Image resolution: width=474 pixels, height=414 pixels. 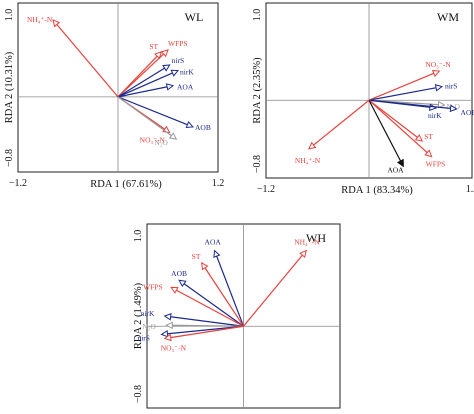 What do you see at coordinates (138, 315) in the screenshot?
I see `y-axis-label: RDA 2 (1.49%)` at bounding box center [138, 315].